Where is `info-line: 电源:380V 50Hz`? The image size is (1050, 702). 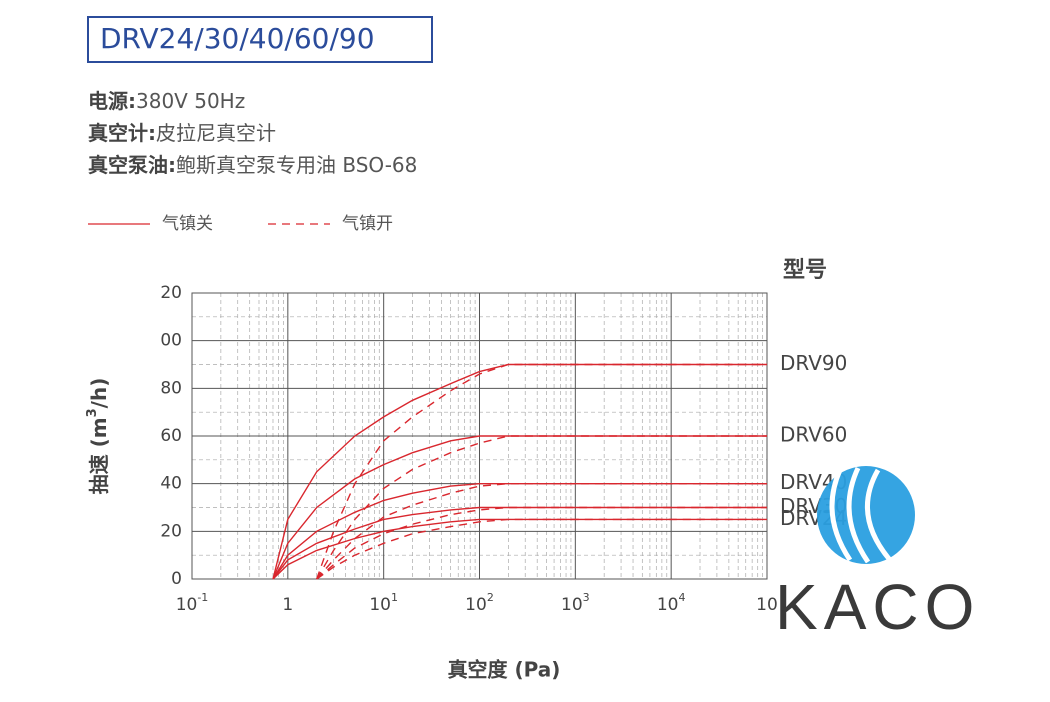
info-line: 电源:380V 50Hz is located at coordinates (166, 101).